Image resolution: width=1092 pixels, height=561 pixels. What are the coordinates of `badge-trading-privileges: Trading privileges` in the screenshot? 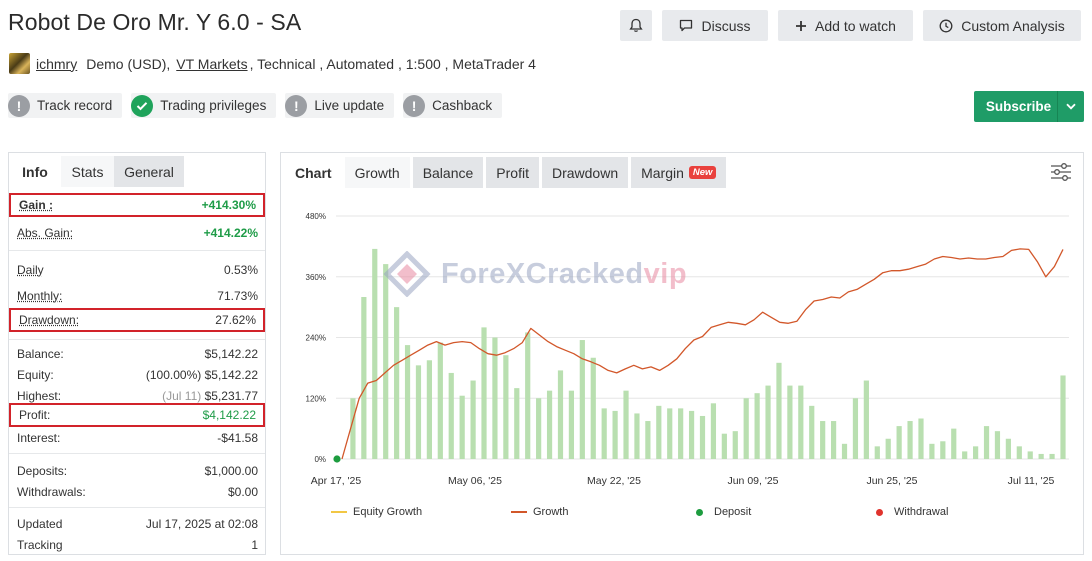 It's located at (204, 105).